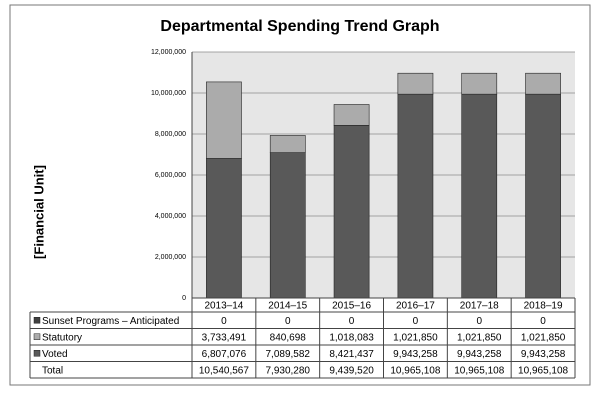  Describe the element at coordinates (223, 306) in the screenshot. I see `x-tick-label: 2013–14` at that location.